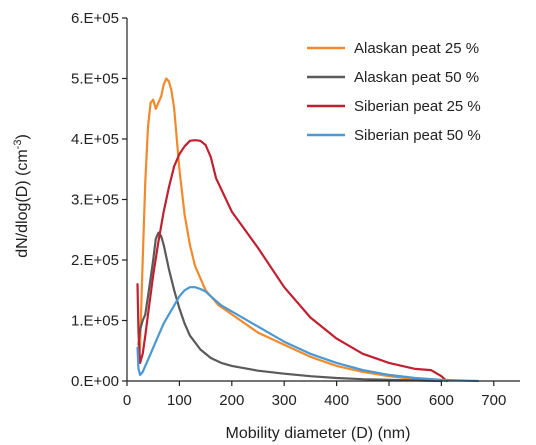 Image resolution: width=536 pixels, height=445 pixels. I want to click on y-tick-label: 0.E+00, so click(95, 381).